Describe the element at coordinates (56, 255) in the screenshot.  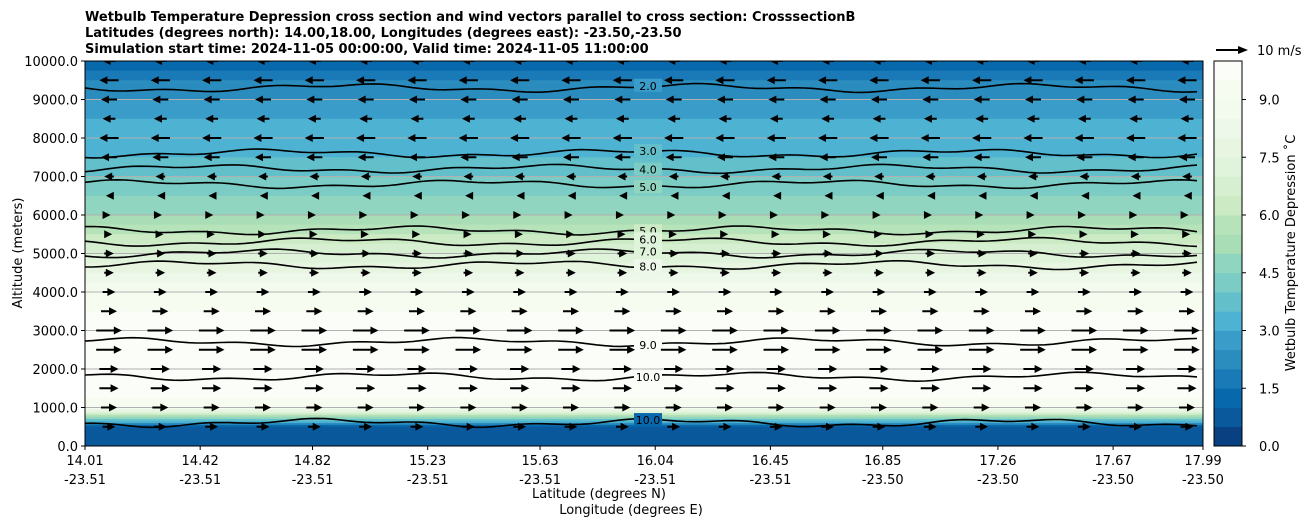
I see `y-tick-label: 5000.0` at that location.